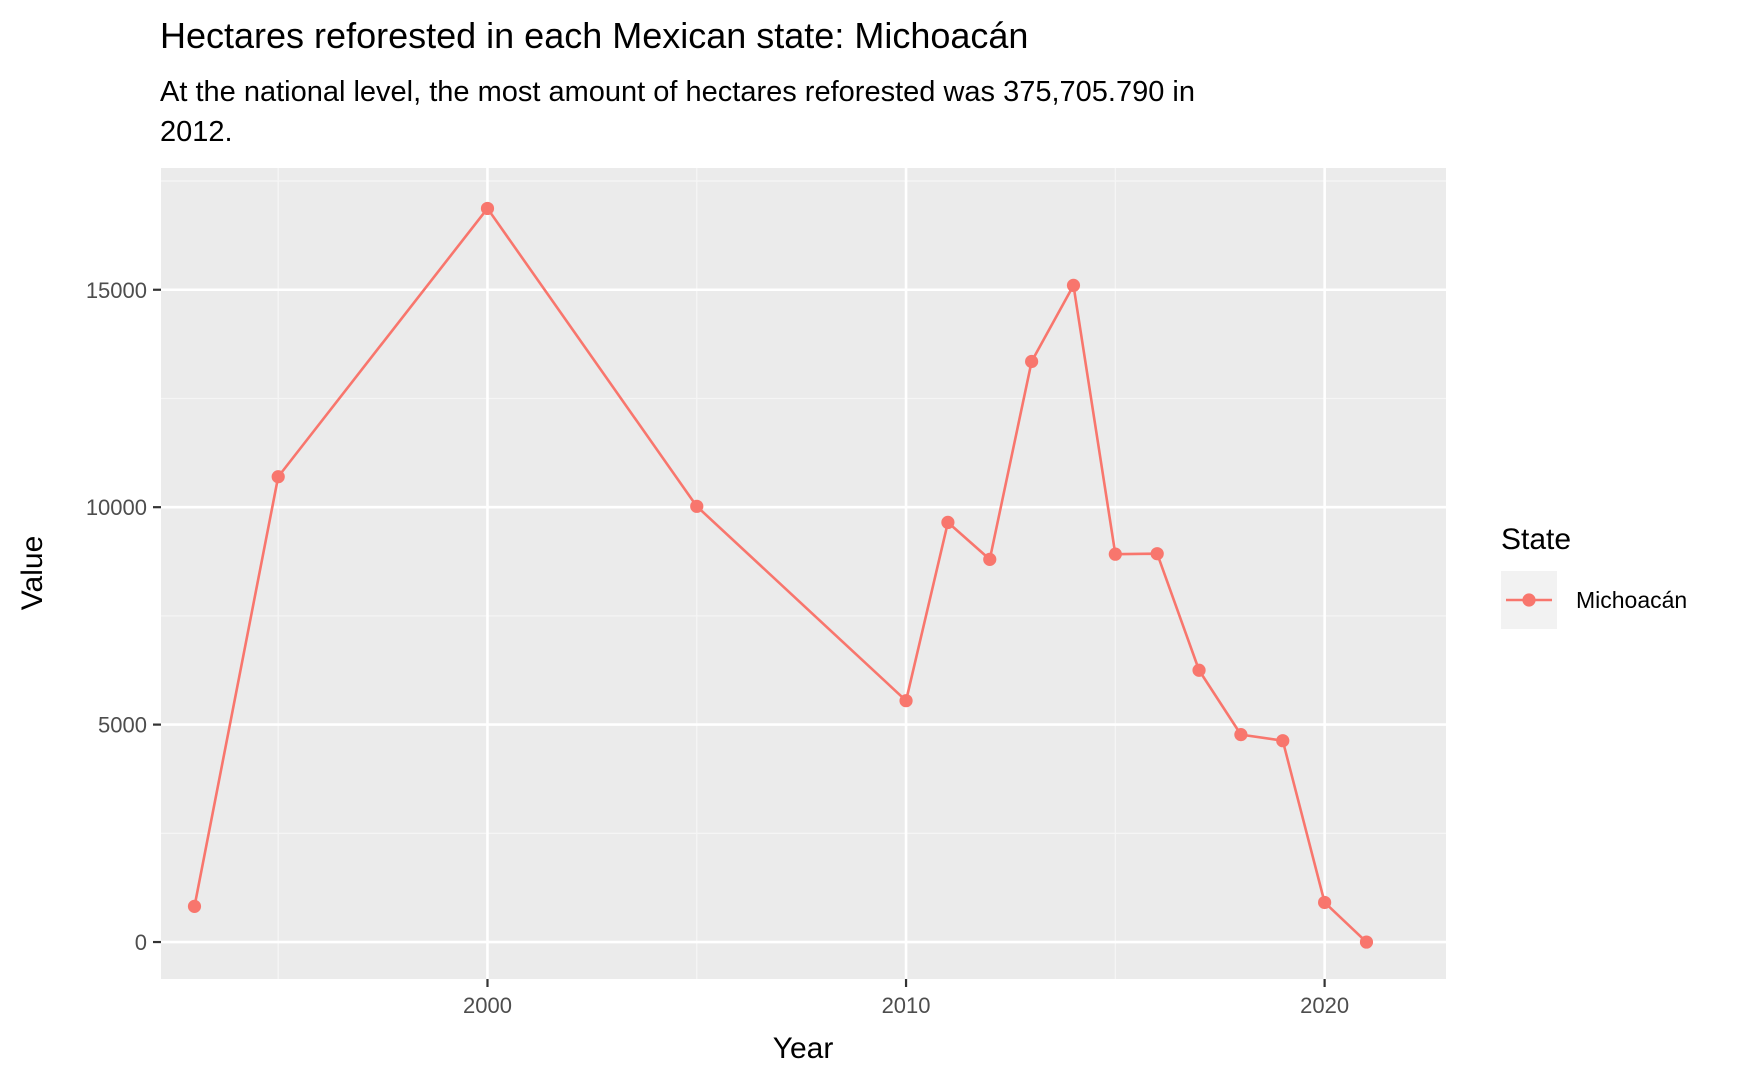 This screenshot has height=1081, width=1750. Describe the element at coordinates (1536, 539) in the screenshot. I see `legend-title: State` at that location.